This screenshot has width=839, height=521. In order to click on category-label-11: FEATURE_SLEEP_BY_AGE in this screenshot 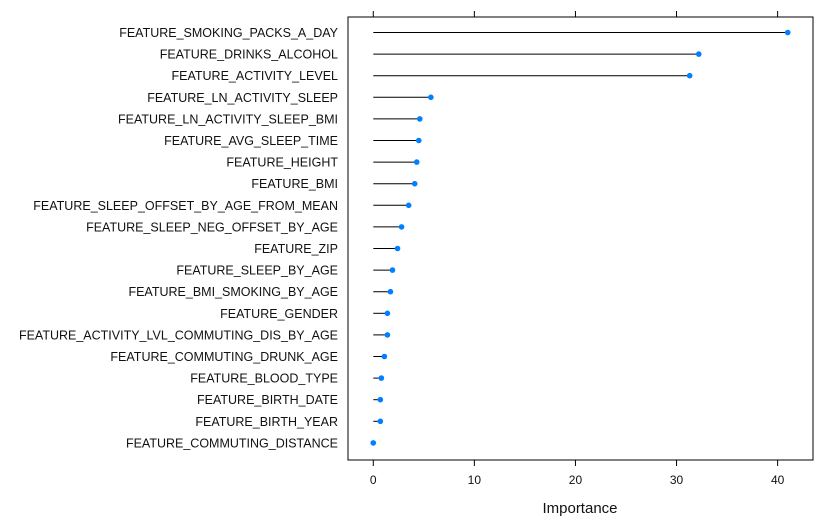, I will do `click(257, 271)`.